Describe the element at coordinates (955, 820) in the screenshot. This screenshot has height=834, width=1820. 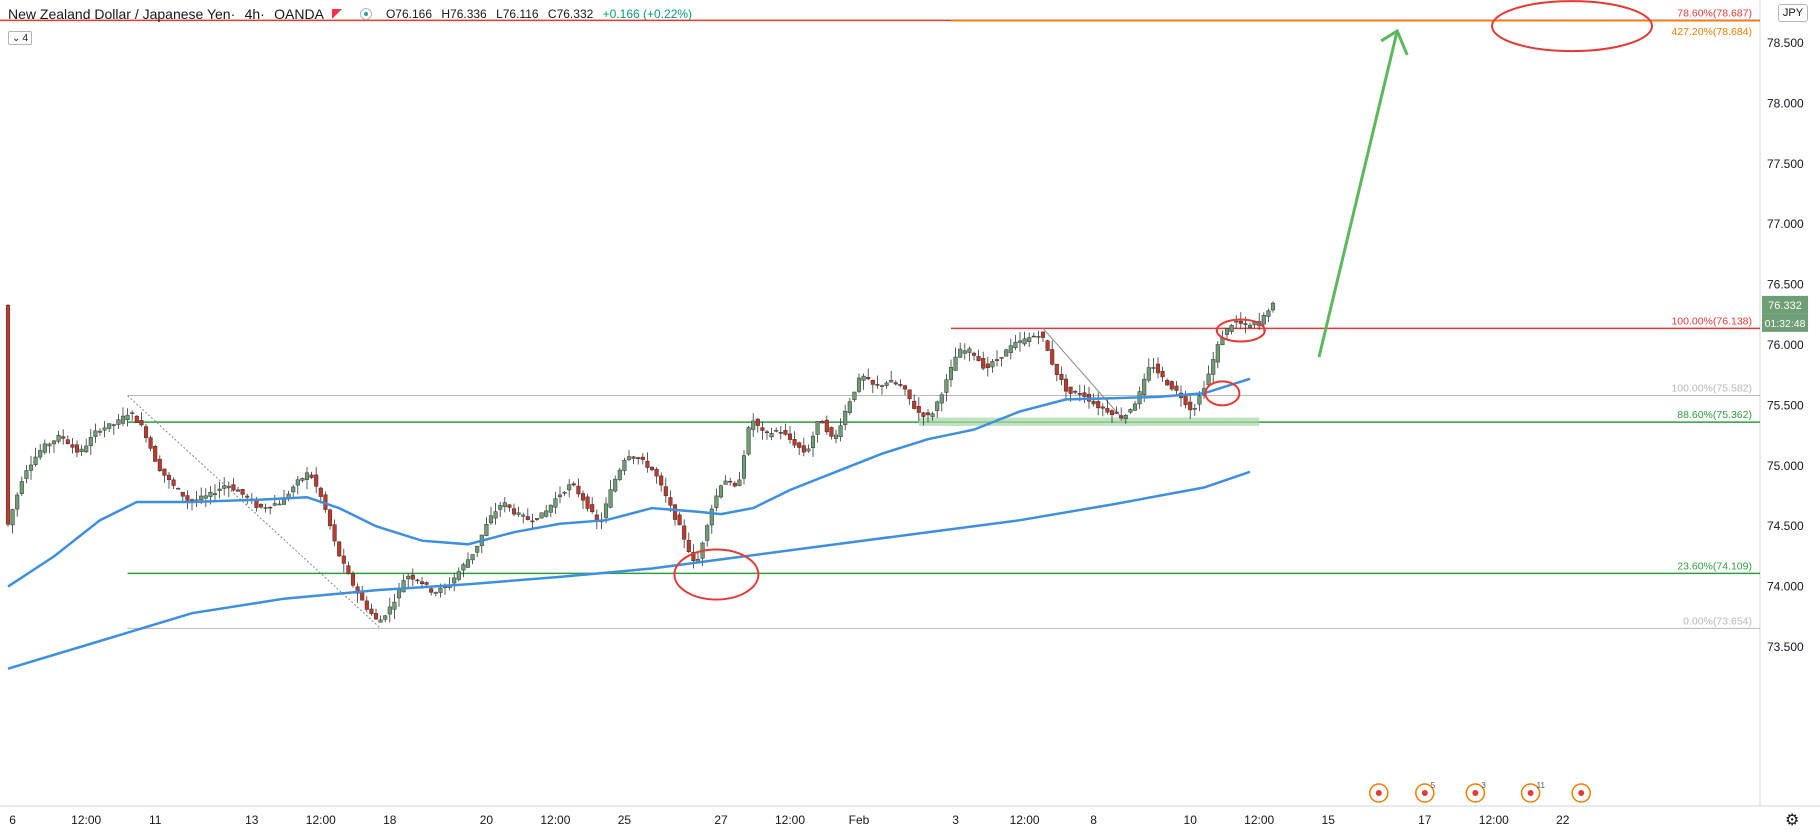
I see `x-tick-label: 3` at that location.